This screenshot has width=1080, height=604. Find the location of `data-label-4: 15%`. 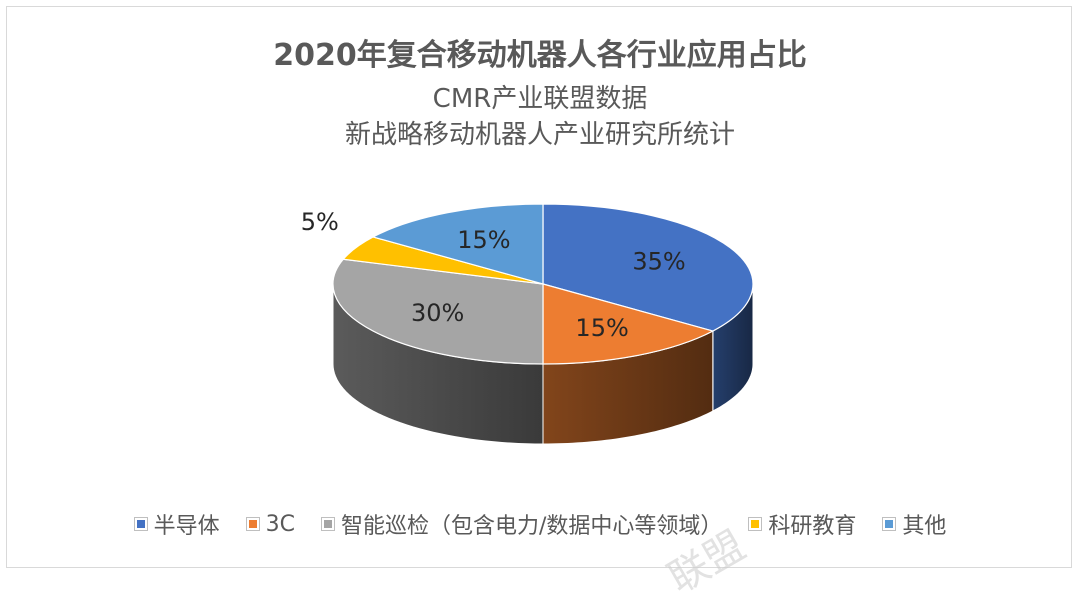

data-label-4: 15% is located at coordinates (483, 240).